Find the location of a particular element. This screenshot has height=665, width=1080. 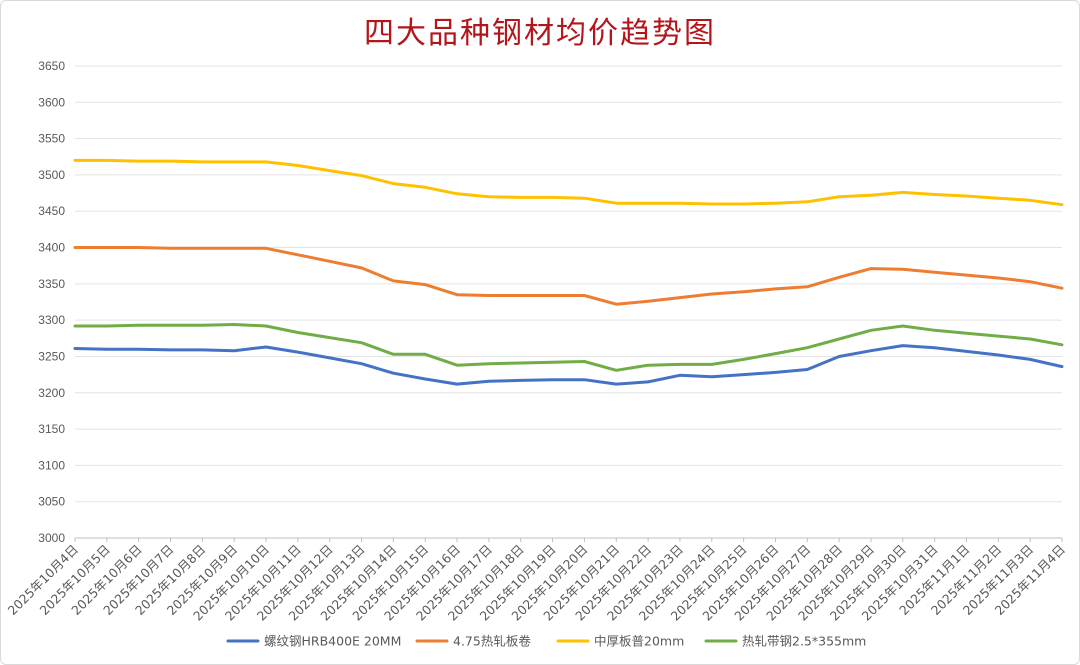

y-tick-label: 3350 is located at coordinates (51, 284).